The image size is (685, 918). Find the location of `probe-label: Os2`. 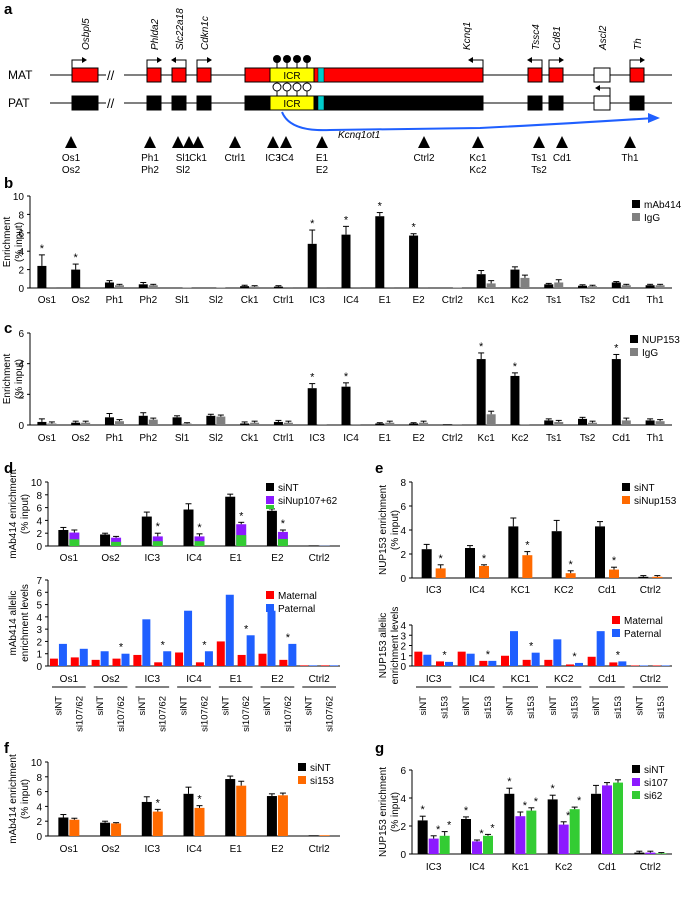

probe-label: Os2 is located at coordinates (71, 170).